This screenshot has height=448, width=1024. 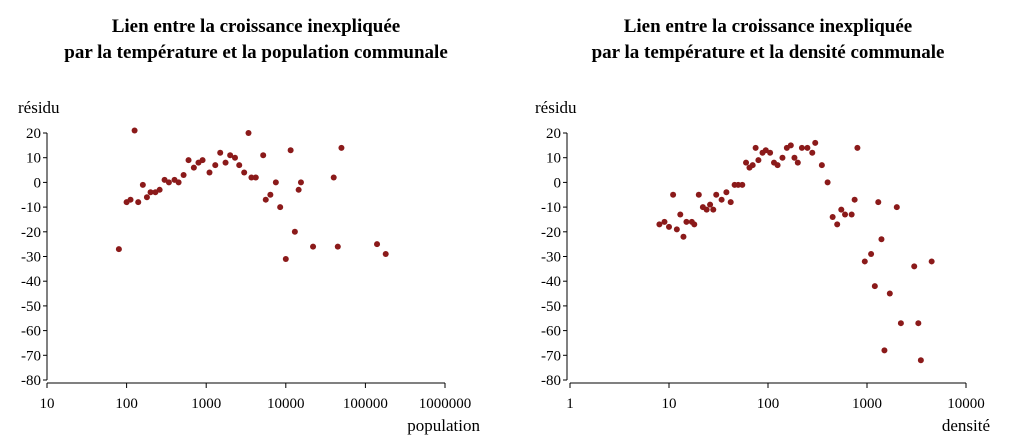 I want to click on y-tick-label: -50, so click(x=31, y=307).